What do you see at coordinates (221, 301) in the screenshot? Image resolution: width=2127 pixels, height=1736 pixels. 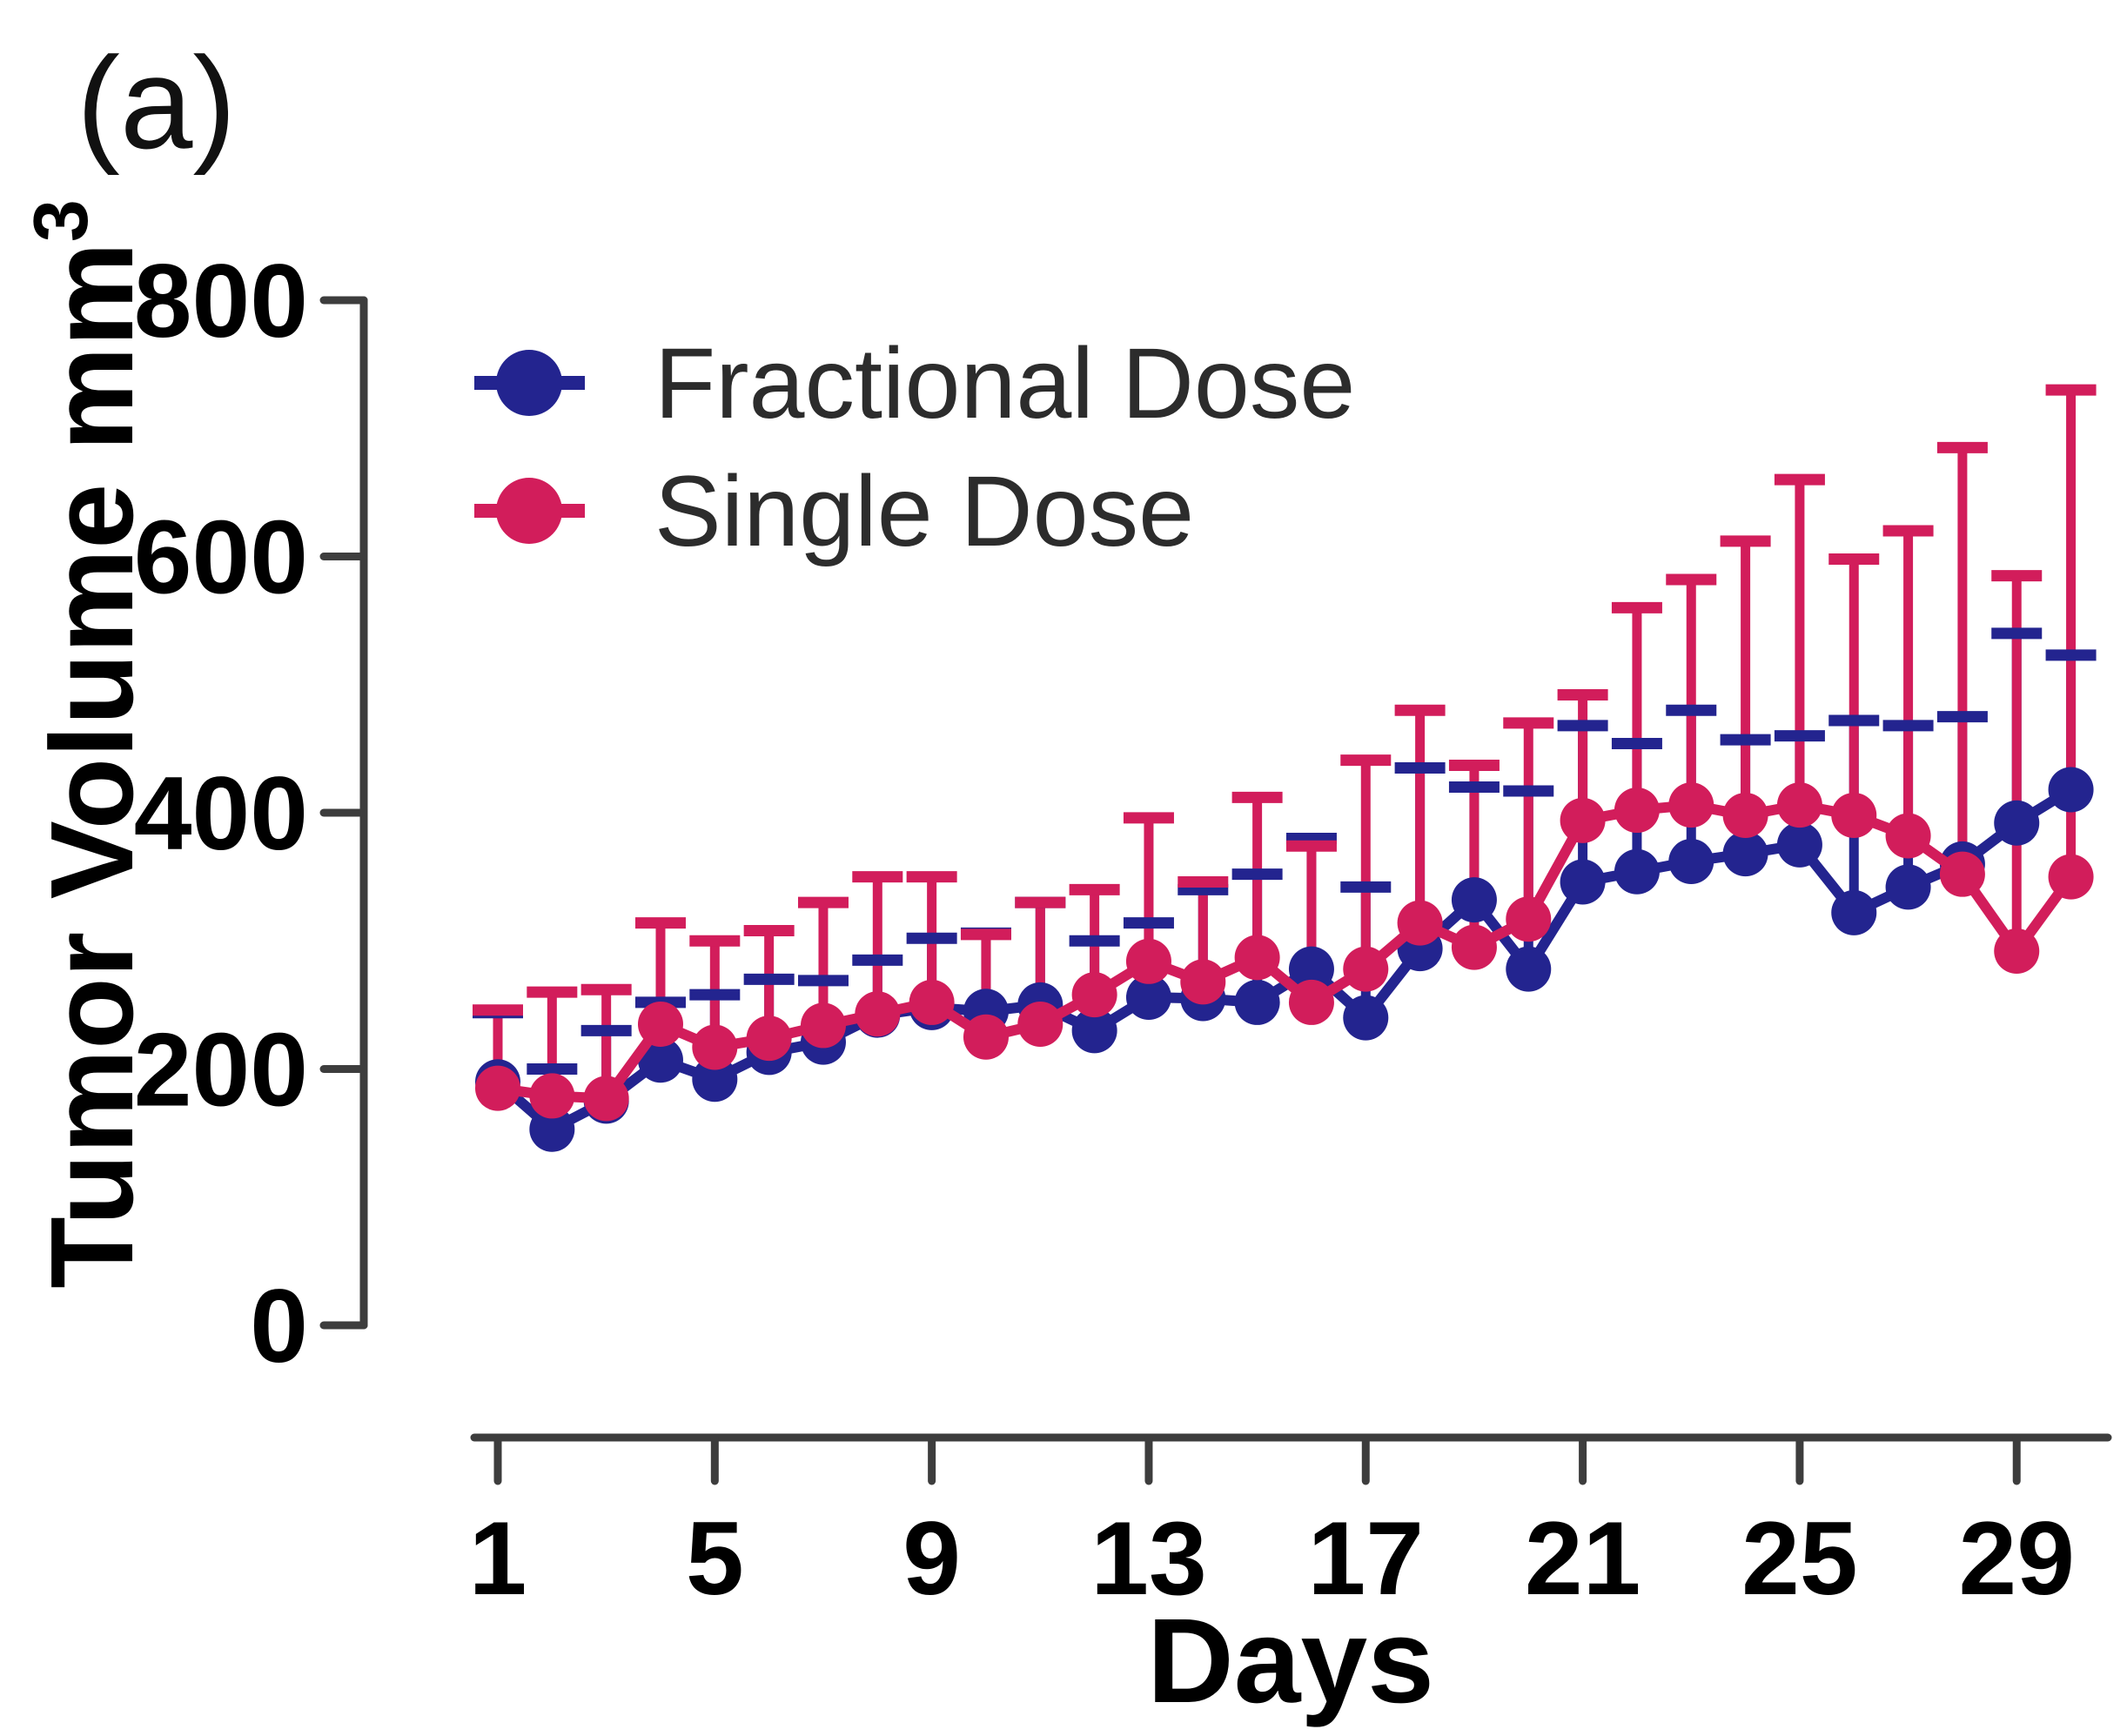 I see `y-tick-label: 800` at bounding box center [221, 301].